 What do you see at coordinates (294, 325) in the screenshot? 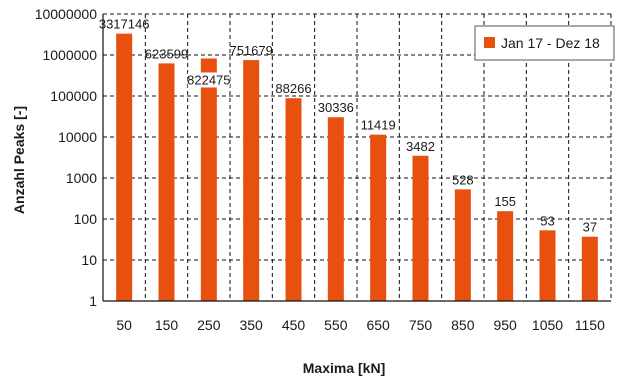
I see `x-tick-label: 450` at bounding box center [294, 325].